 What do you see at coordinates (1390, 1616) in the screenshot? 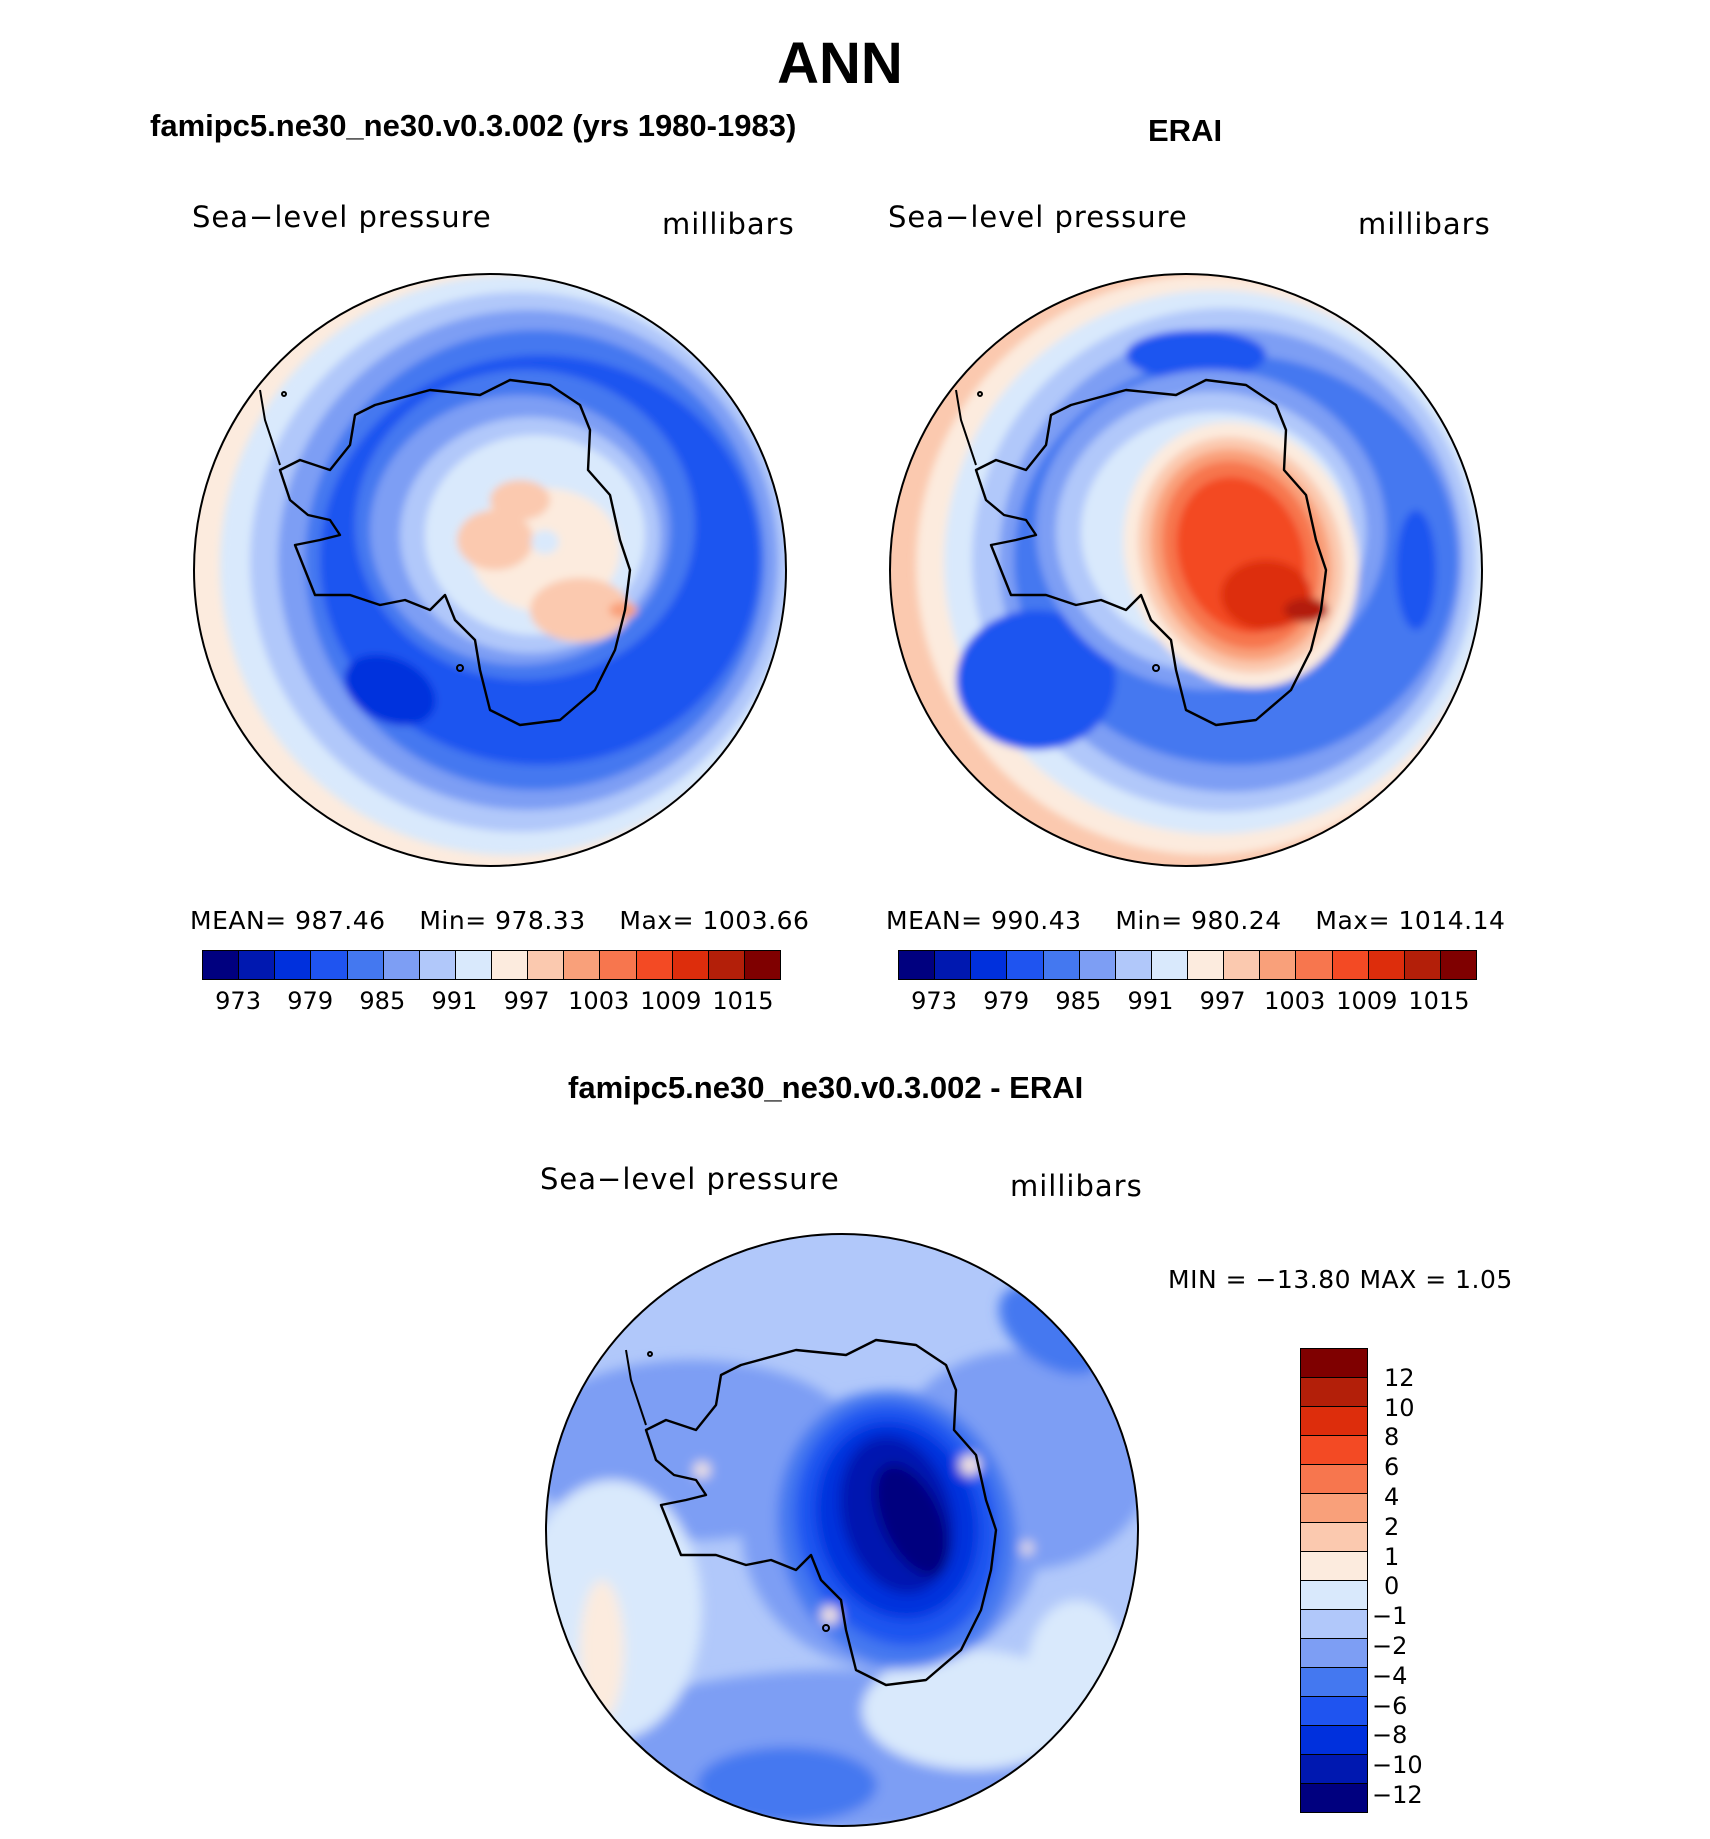
I see `colorbar-tick-label: −1` at bounding box center [1390, 1616].